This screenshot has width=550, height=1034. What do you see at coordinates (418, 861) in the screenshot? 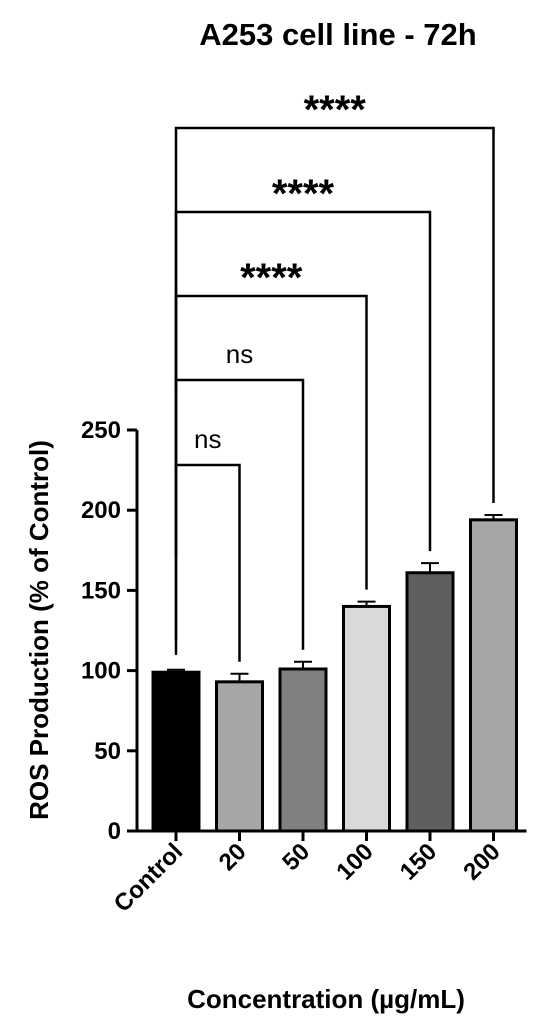
I see `x-tick-label: 150` at bounding box center [418, 861].